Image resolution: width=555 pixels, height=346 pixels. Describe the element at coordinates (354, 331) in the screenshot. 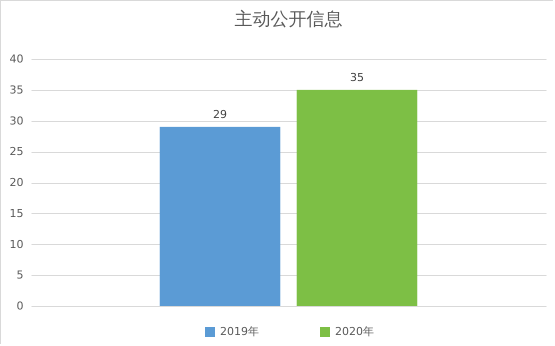

I see `legend-label: 2020年` at that location.